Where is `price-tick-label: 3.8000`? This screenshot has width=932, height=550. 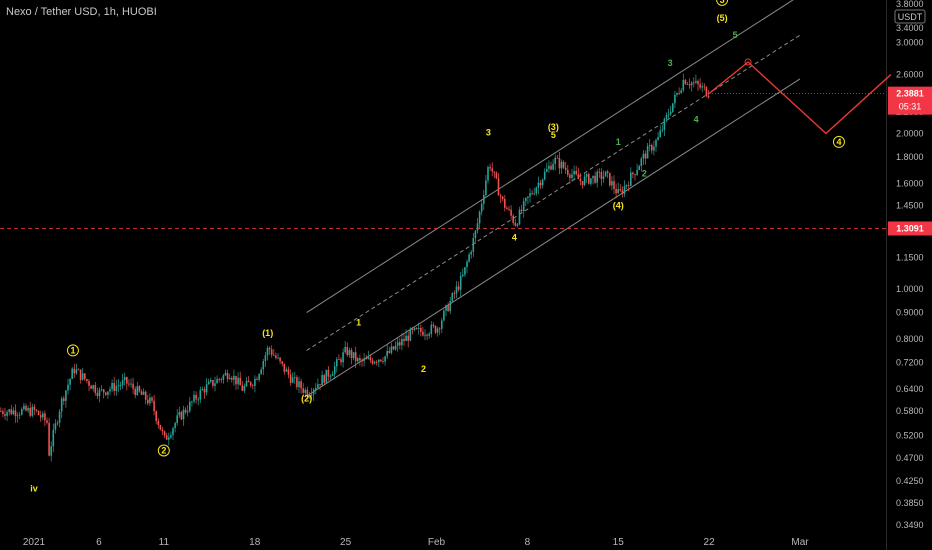
price-tick-label: 3.8000 is located at coordinates (910, 4).